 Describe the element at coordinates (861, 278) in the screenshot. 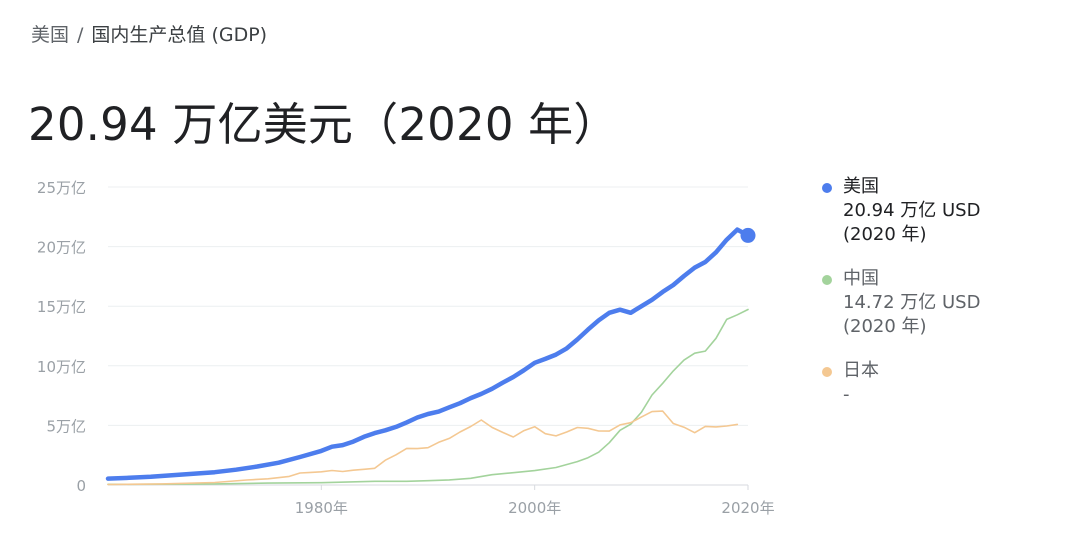

I see `legend-name-cn: 中国` at that location.